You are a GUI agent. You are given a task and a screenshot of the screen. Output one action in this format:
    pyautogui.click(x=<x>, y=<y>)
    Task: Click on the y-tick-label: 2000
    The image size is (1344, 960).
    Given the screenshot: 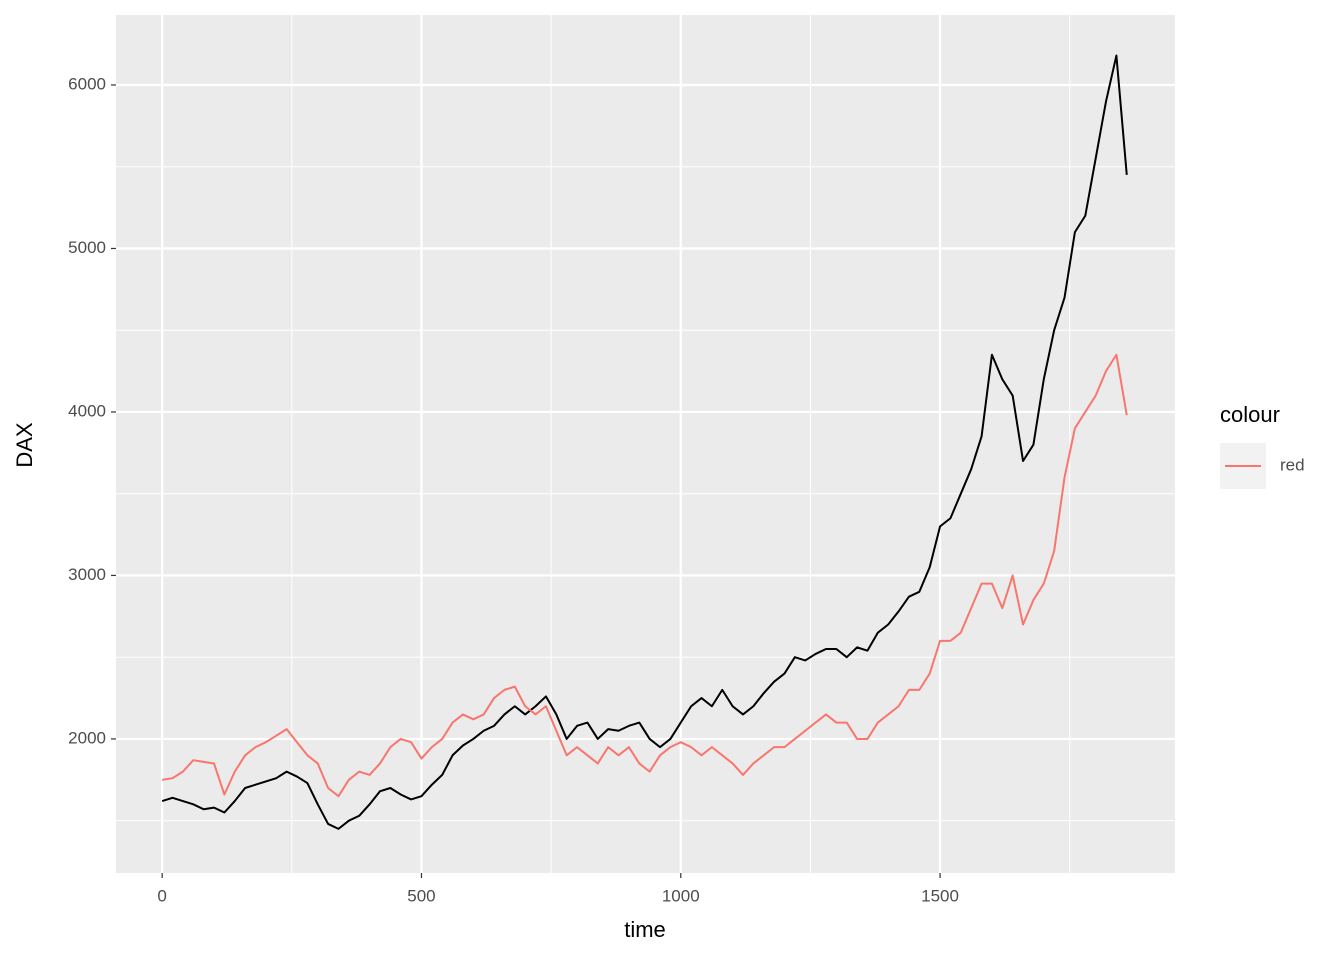 What is the action you would take?
    pyautogui.click(x=87, y=737)
    